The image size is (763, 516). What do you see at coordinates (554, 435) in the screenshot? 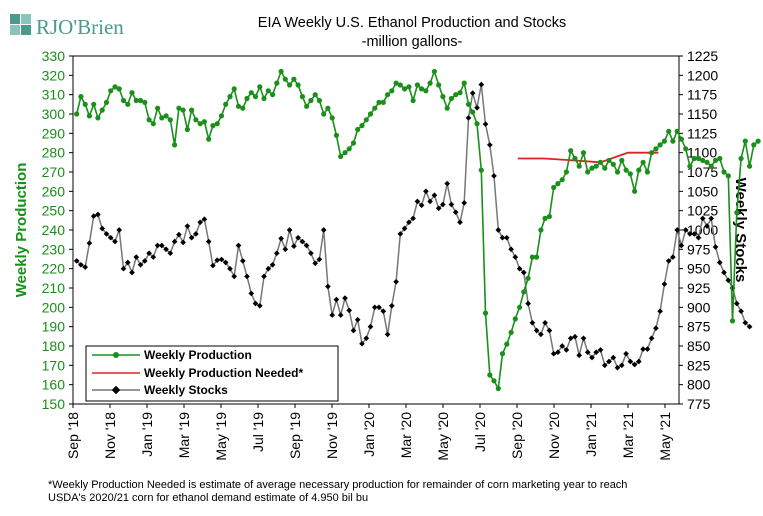
I see `x-tick-label: Nov '20` at bounding box center [554, 435].